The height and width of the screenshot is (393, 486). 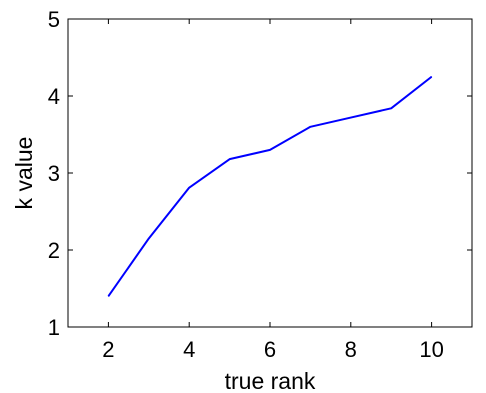 I want to click on x-tick-label: 8, so click(x=351, y=349).